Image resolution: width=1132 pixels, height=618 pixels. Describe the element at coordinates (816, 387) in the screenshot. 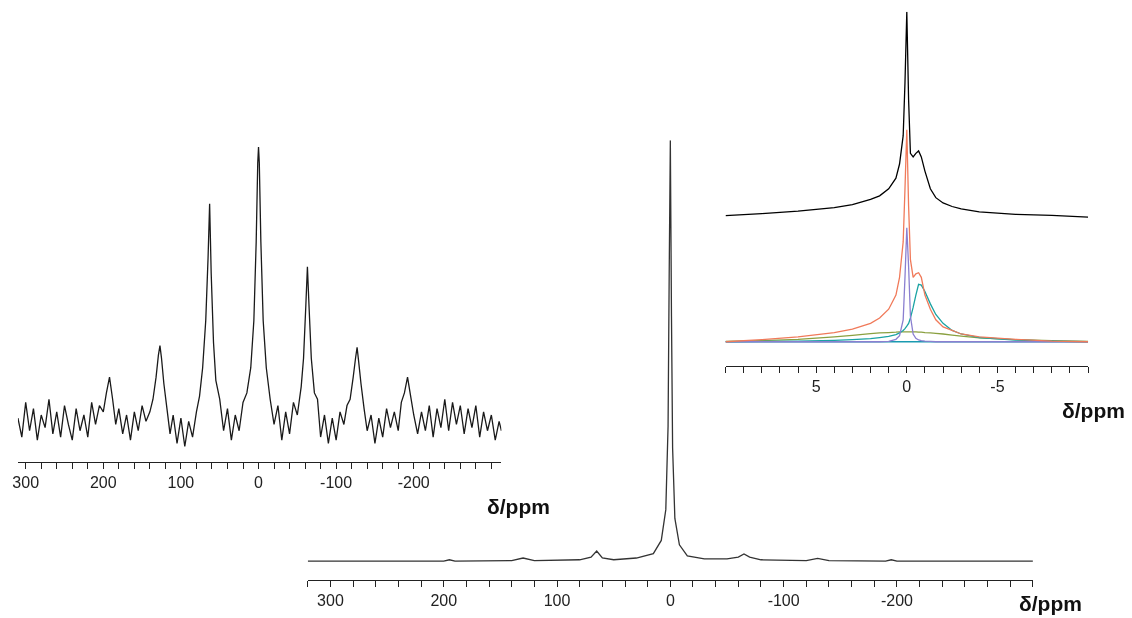

I see `x-tick-label: 5` at that location.